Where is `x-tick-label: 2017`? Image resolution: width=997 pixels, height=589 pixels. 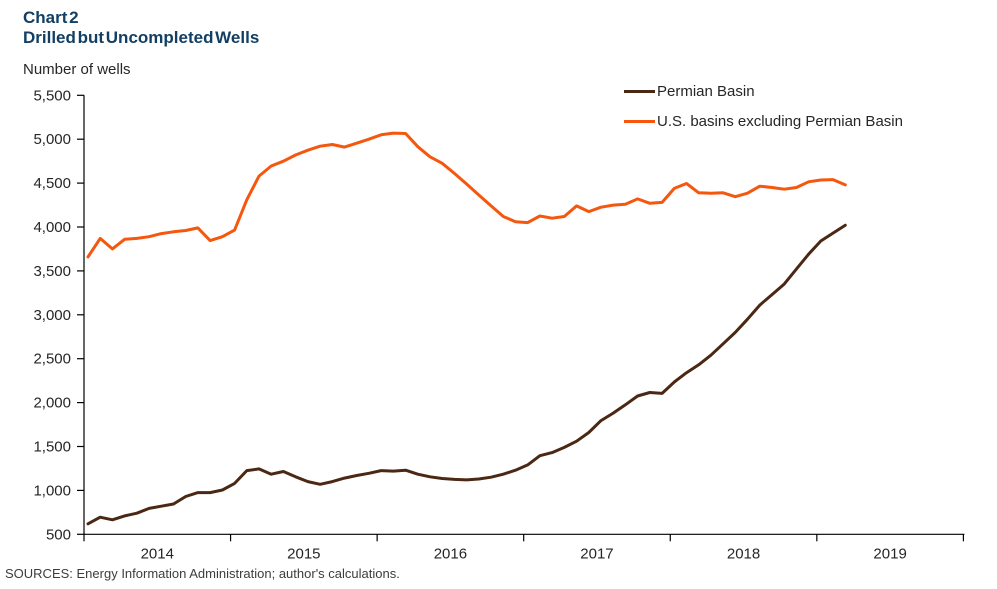 x-tick-label: 2017 is located at coordinates (596, 553).